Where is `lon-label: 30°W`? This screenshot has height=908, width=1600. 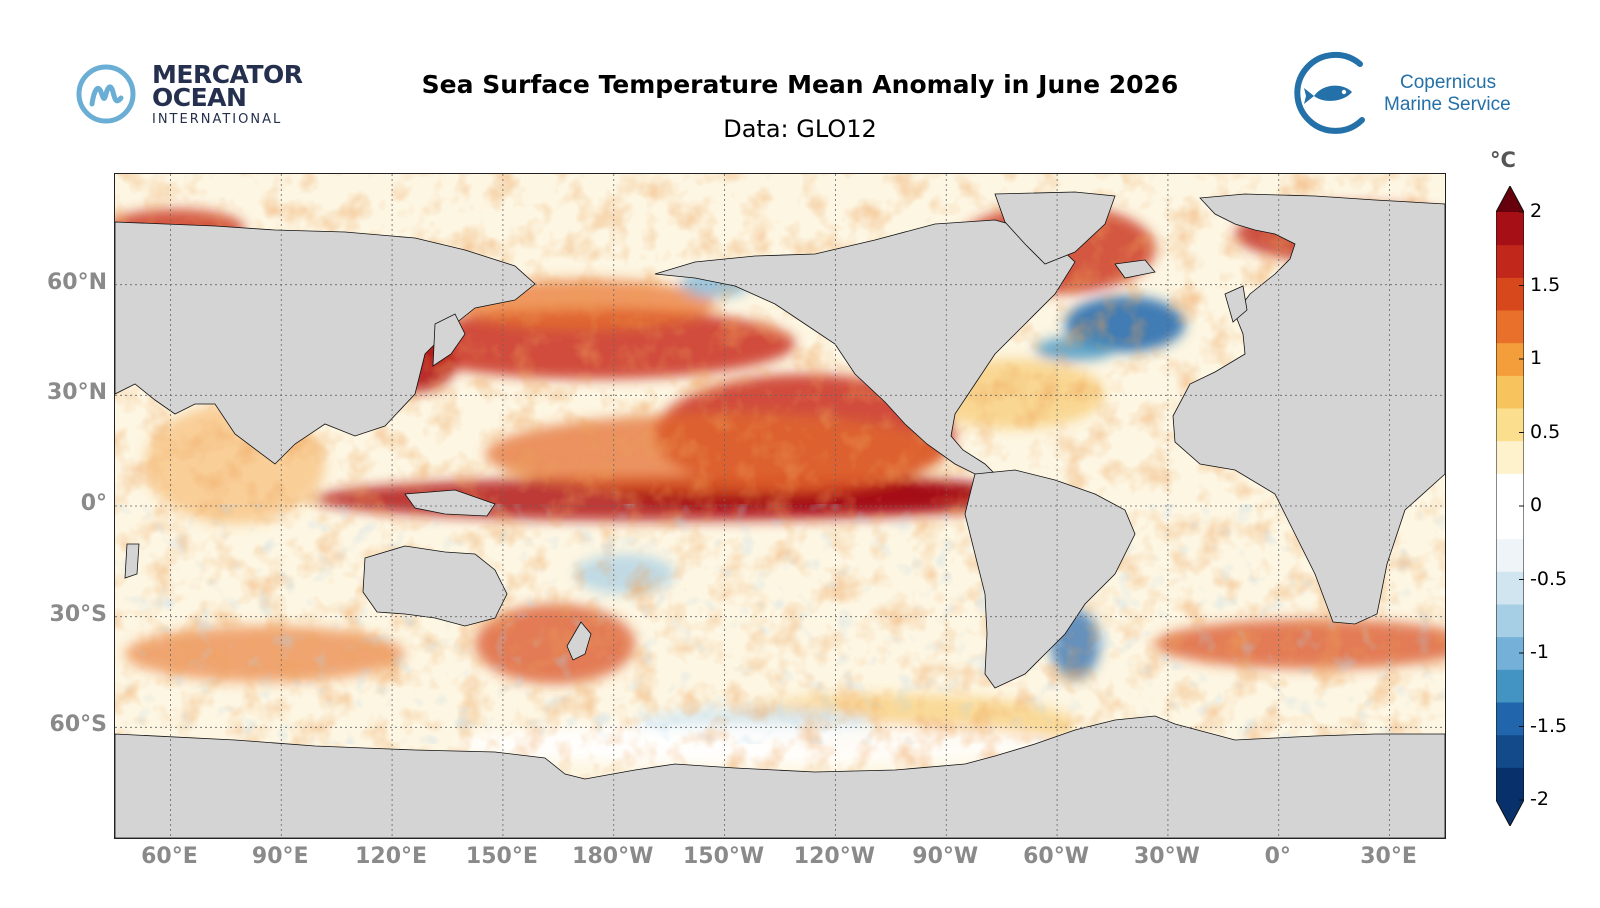 lon-label: 30°W is located at coordinates (1166, 856).